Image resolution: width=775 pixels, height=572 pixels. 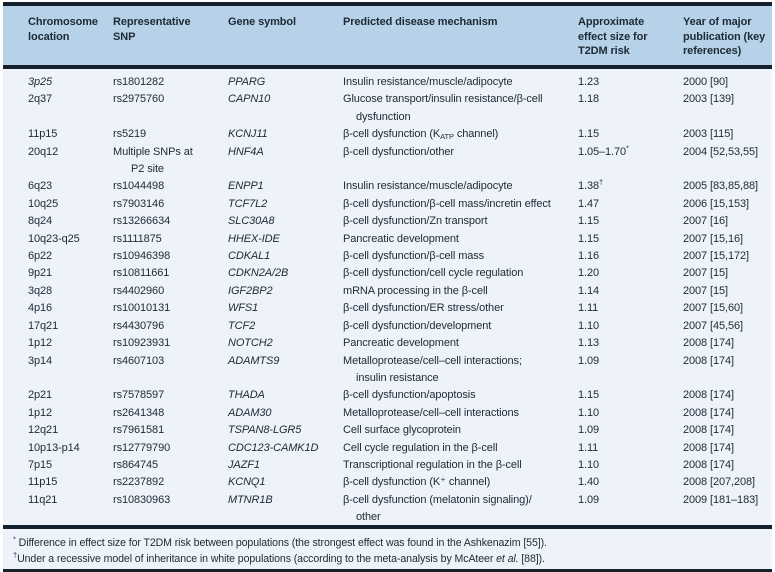 I want to click on effect-size-cell: 1.05–1.70*, so click(x=603, y=150).